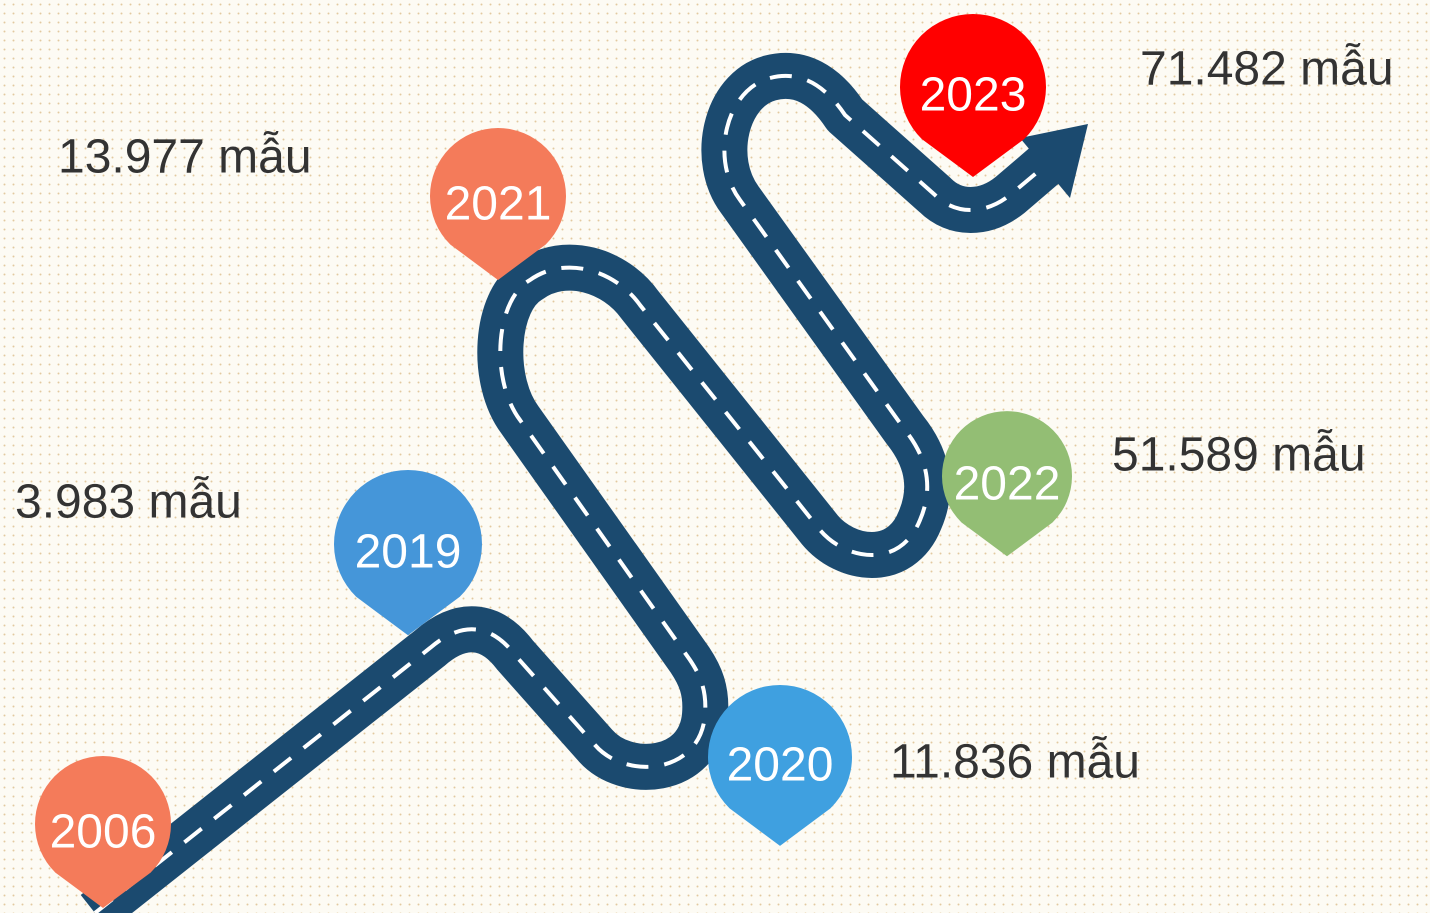 This screenshot has width=1430, height=913. I want to click on pin: 2023, so click(972, 95).